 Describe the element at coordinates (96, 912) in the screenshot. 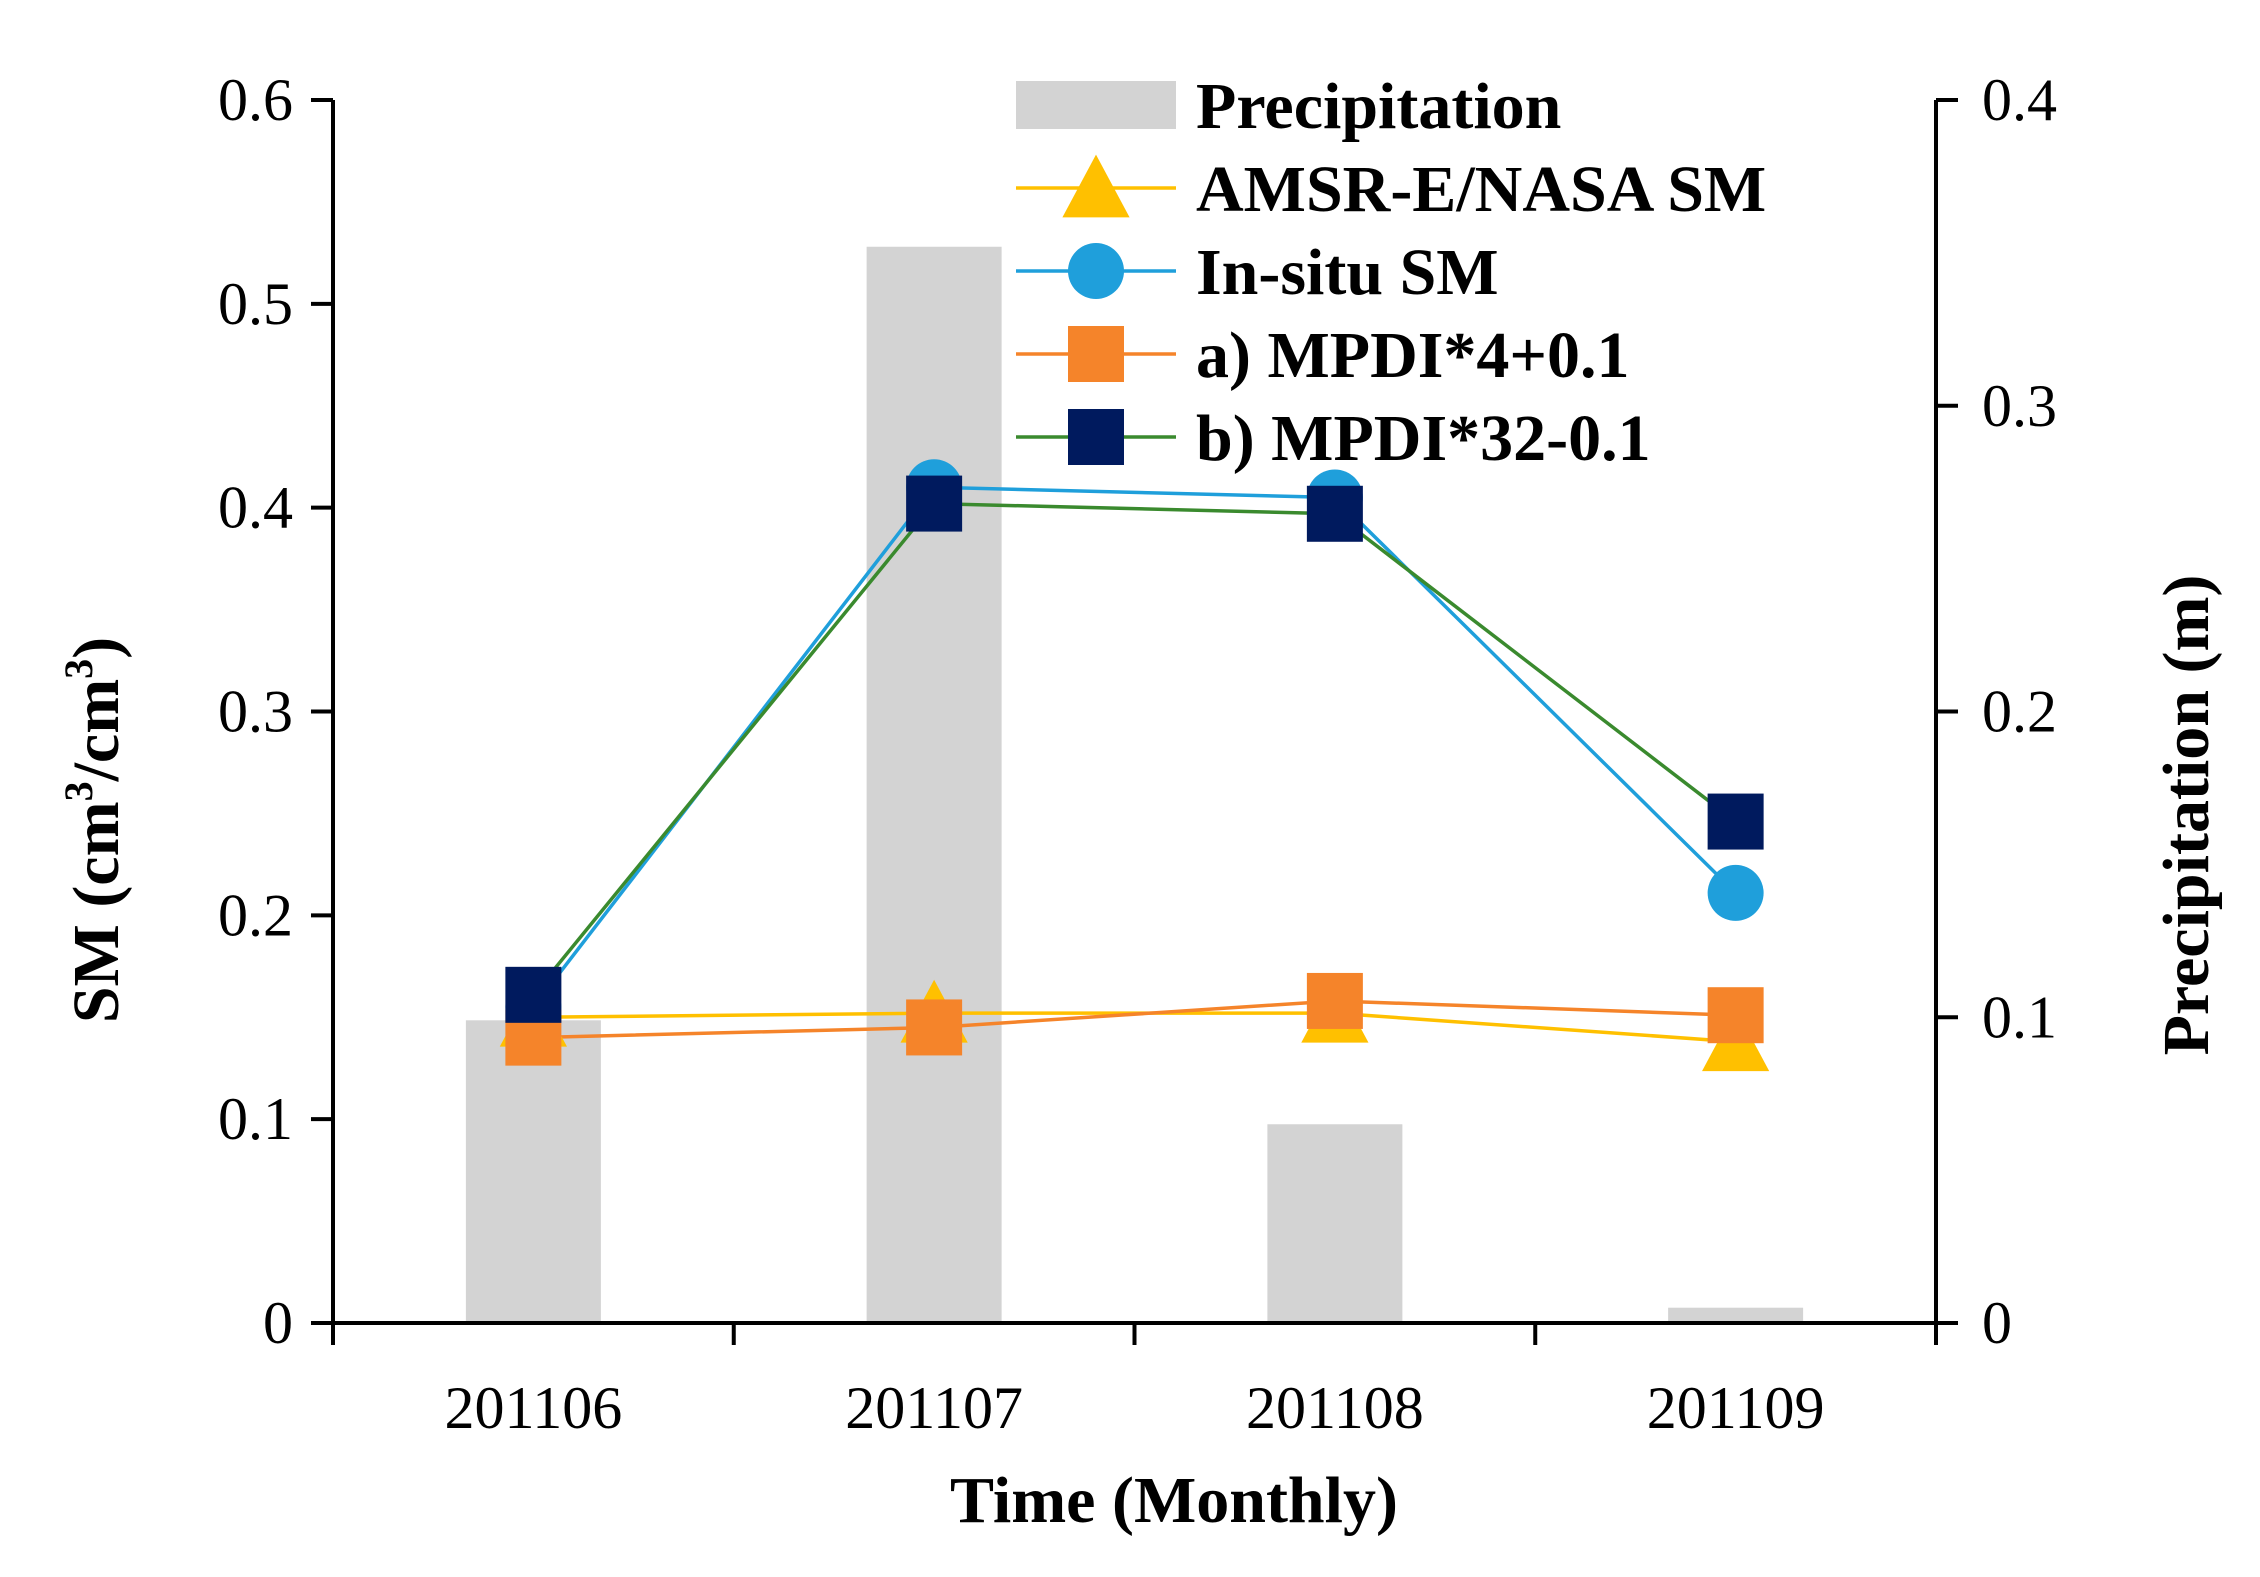

I see `y-axis-title-left-prefix: SM (cm` at that location.